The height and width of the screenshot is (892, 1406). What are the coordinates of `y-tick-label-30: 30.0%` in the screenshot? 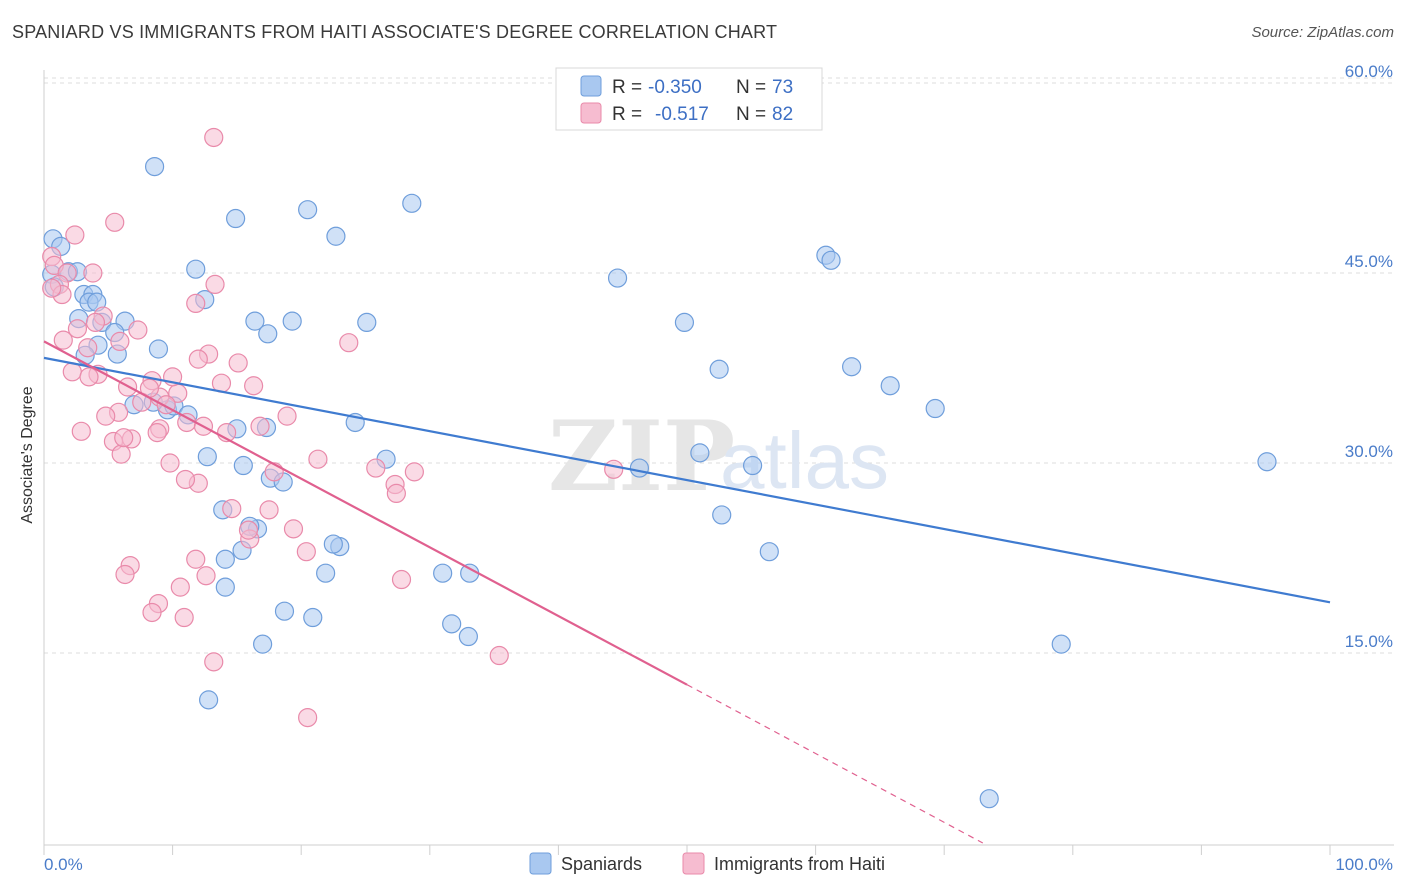 It's located at (1369, 451).